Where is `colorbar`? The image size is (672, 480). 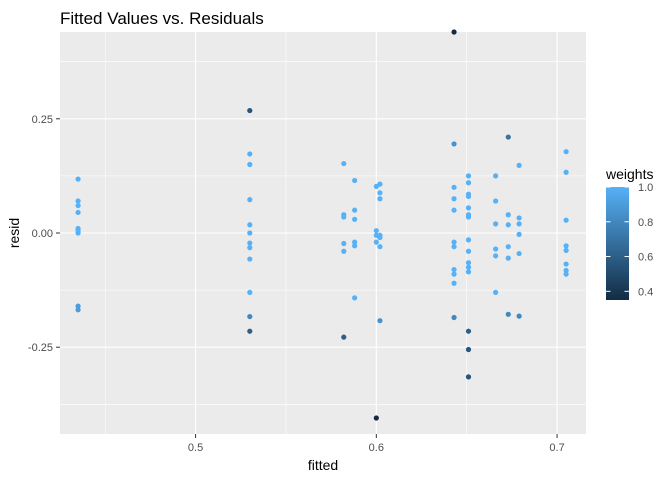 colorbar is located at coordinates (617, 243).